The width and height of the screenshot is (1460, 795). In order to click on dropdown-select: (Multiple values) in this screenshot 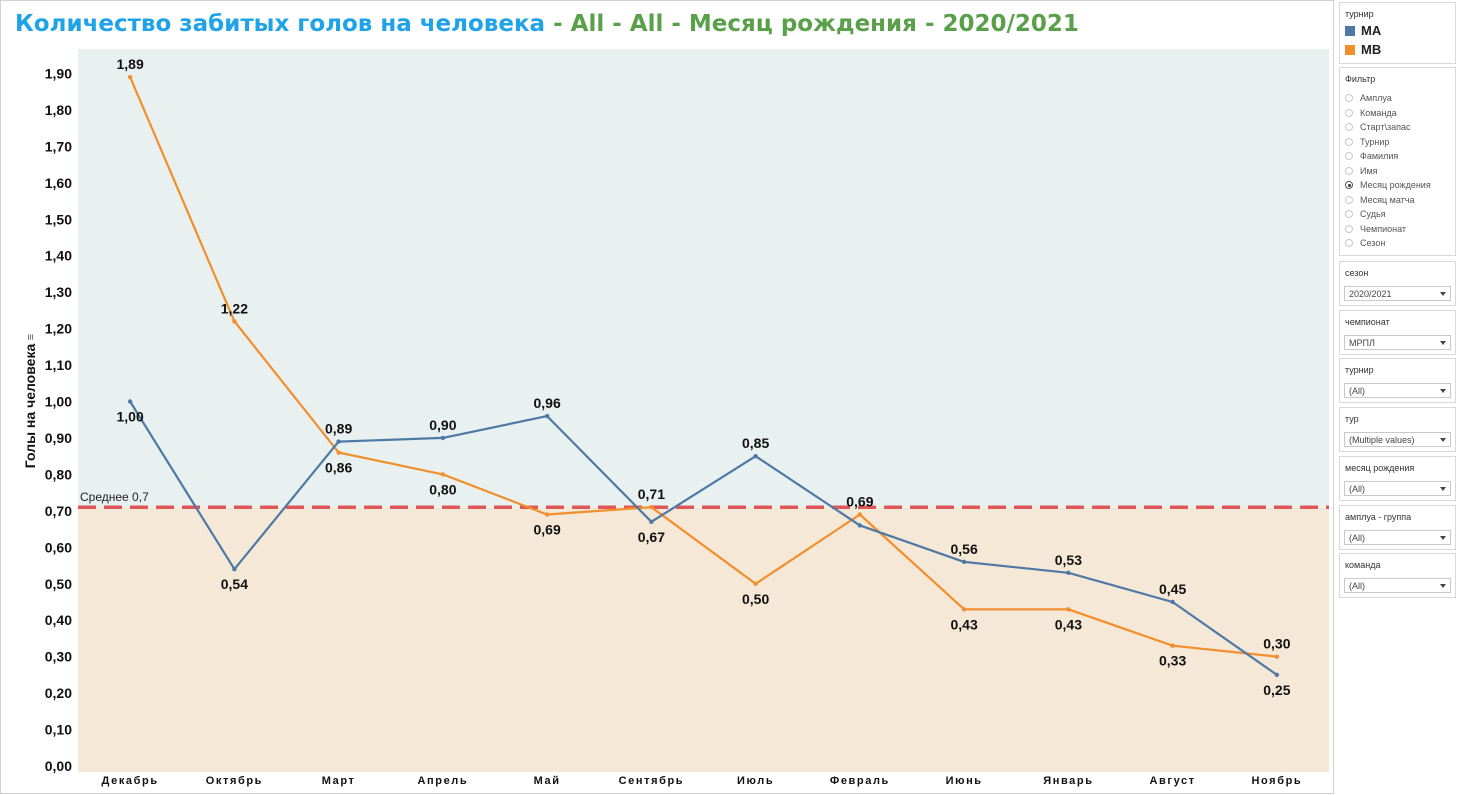, I will do `click(1397, 440)`.